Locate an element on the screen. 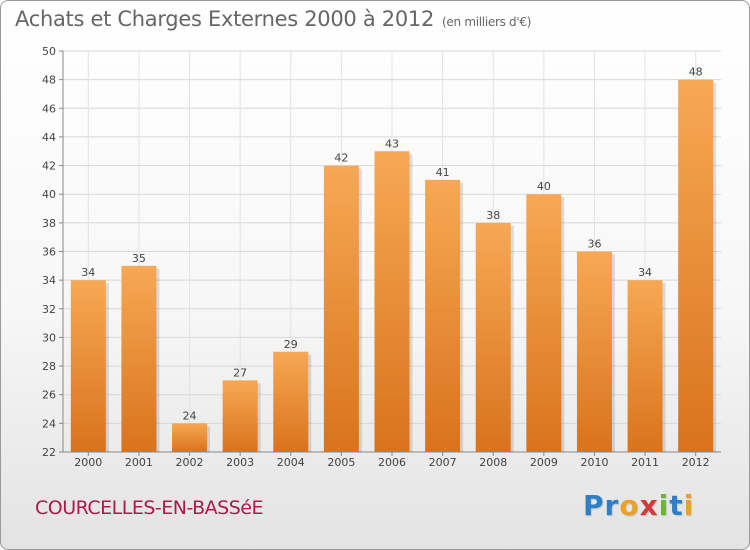  bar-value-label: 29 is located at coordinates (291, 344).